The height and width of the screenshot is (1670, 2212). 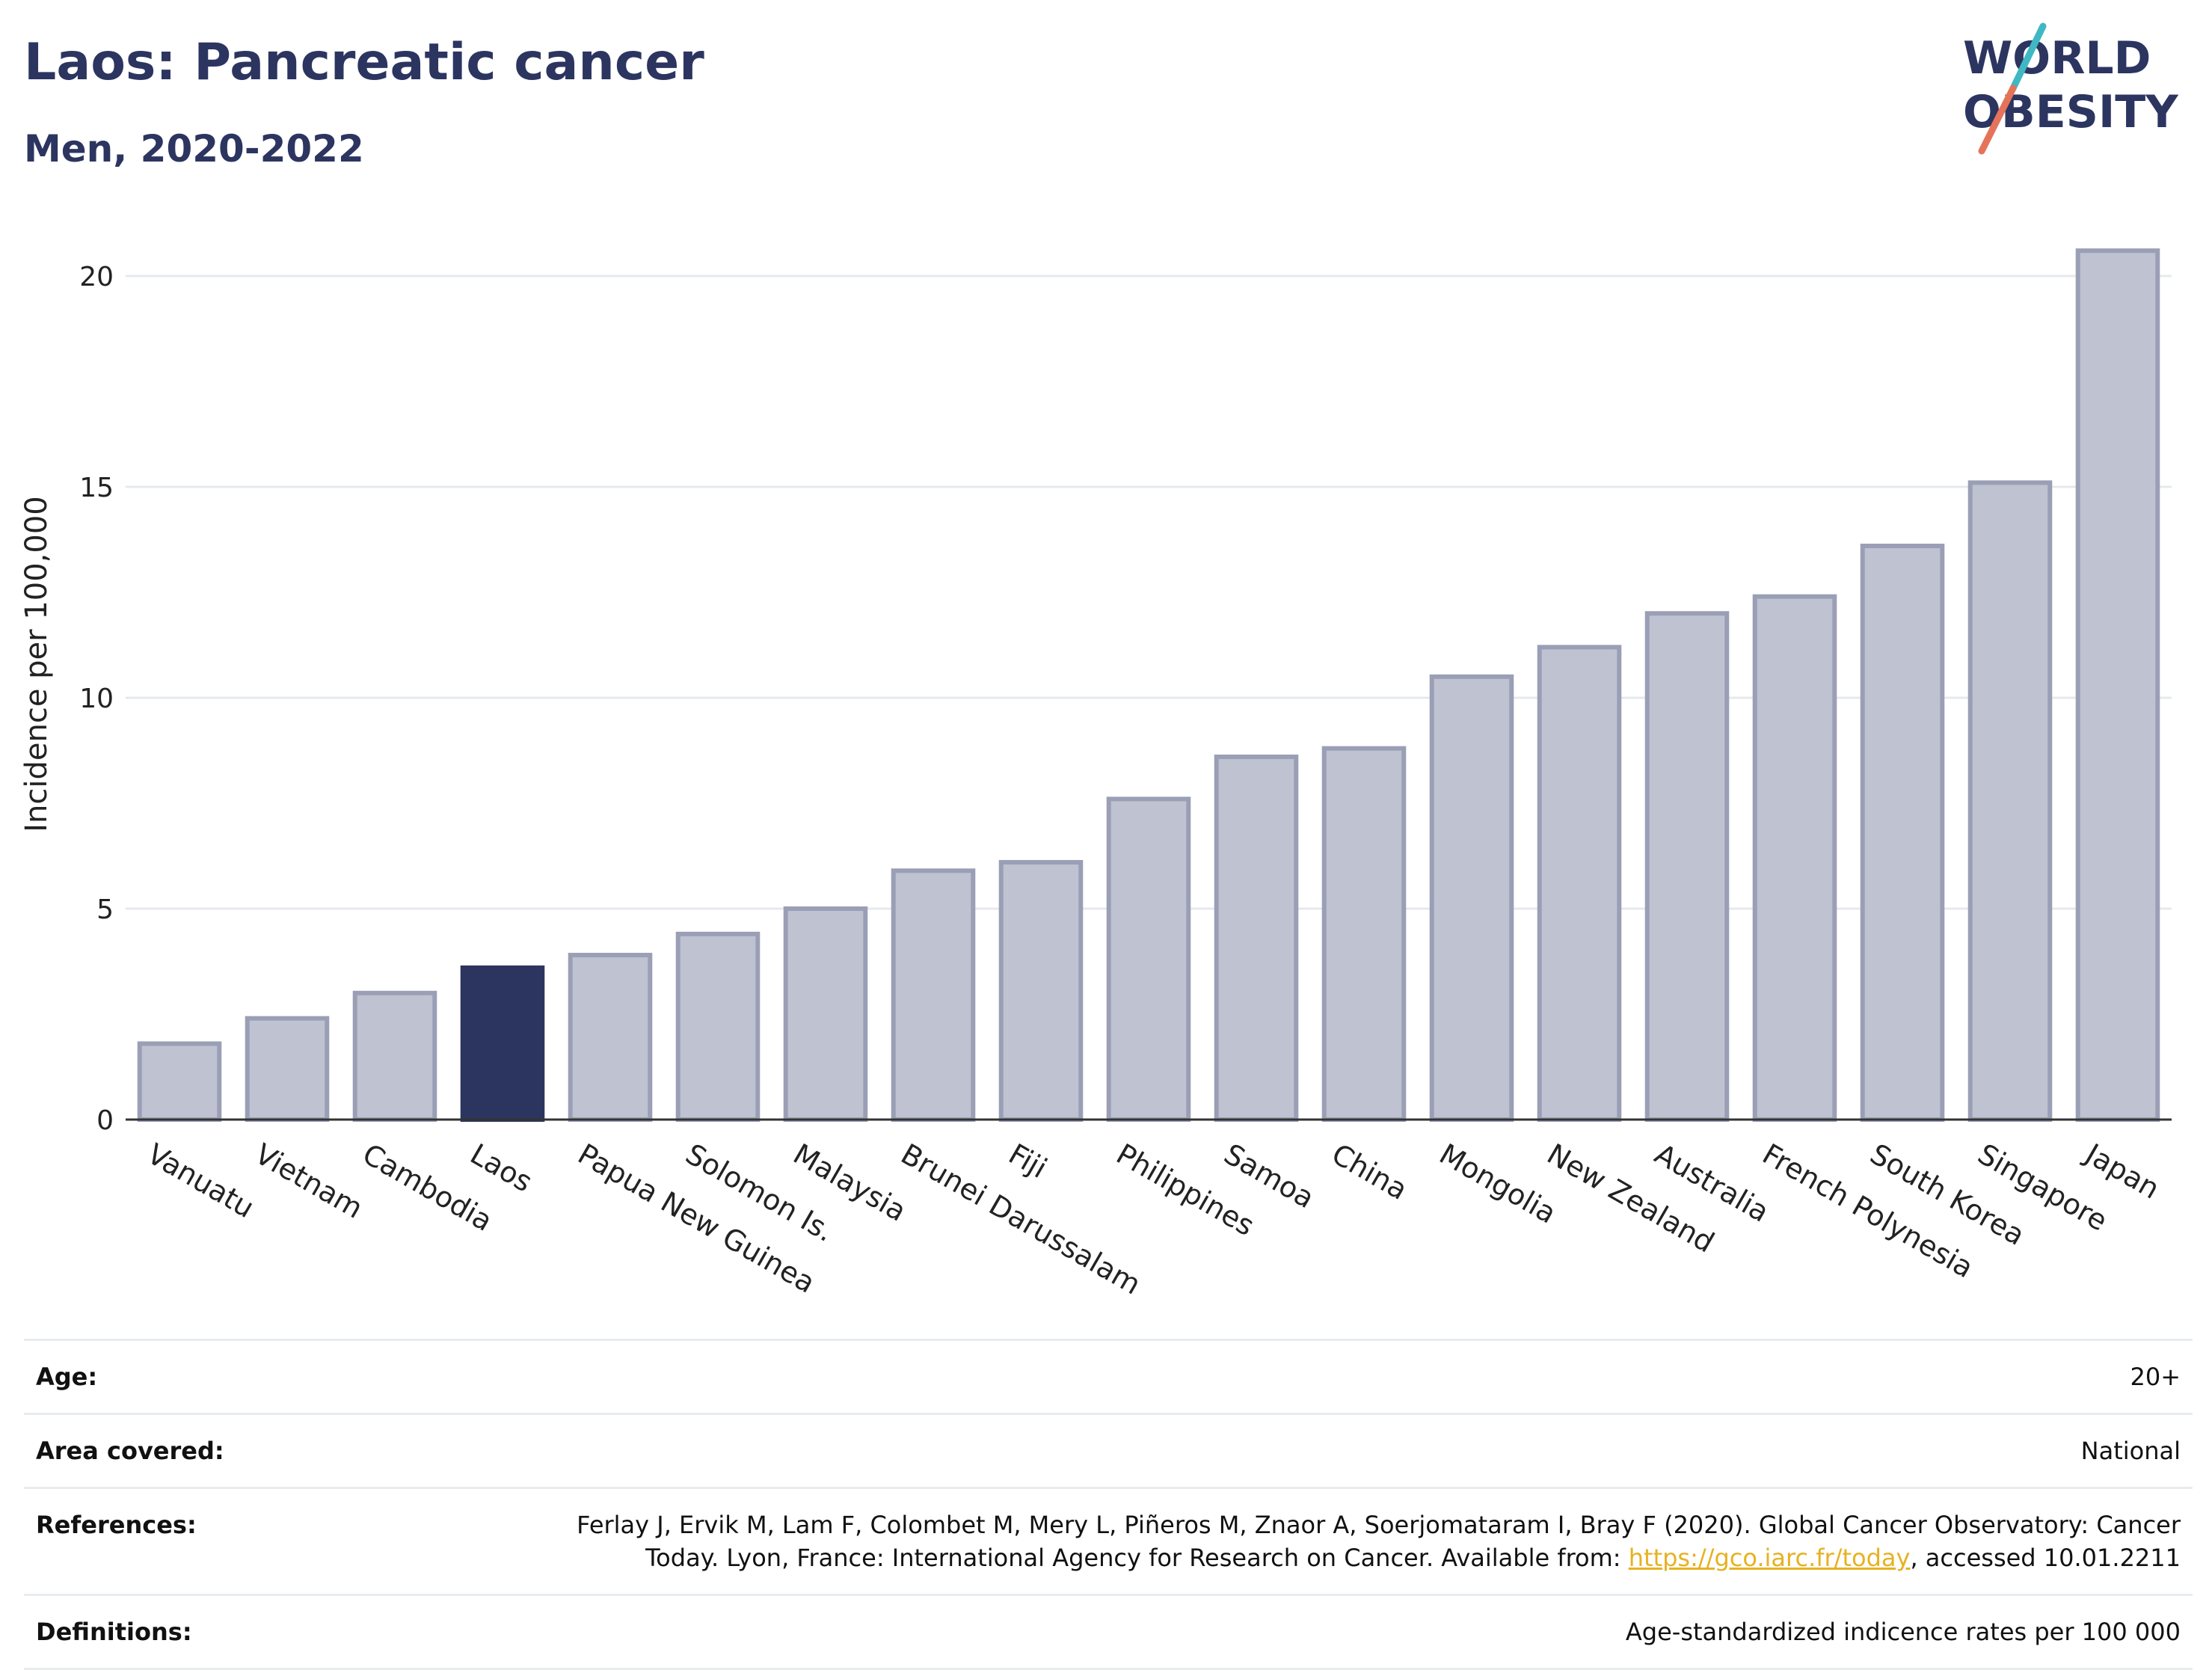 I want to click on chart-subtitle: Men, 2020-2022, so click(x=194, y=149).